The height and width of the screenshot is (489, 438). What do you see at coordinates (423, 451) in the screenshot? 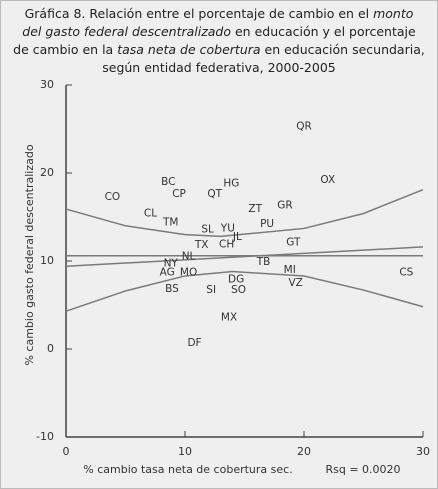
I see `x-tick-label: 30` at bounding box center [423, 451].